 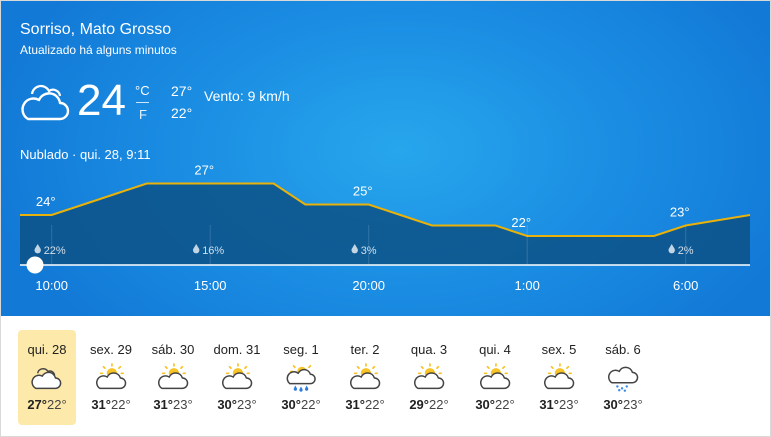 What do you see at coordinates (98, 50) in the screenshot?
I see `updated-text: Atualizado há alguns minutos` at bounding box center [98, 50].